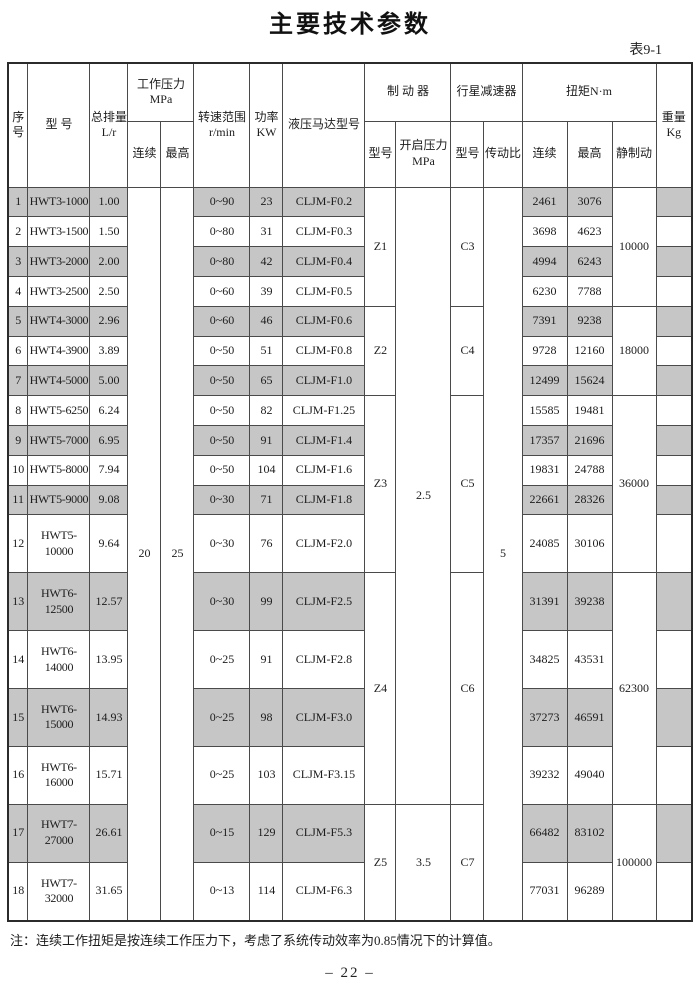  I want to click on displacement-cell: 12.57, so click(109, 602).